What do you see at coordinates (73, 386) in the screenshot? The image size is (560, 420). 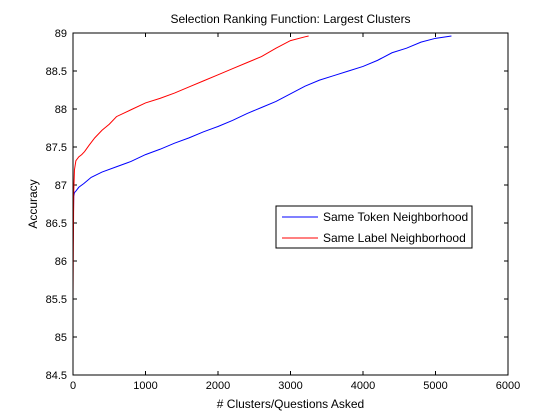 I see `x-tick-label: 0` at bounding box center [73, 386].